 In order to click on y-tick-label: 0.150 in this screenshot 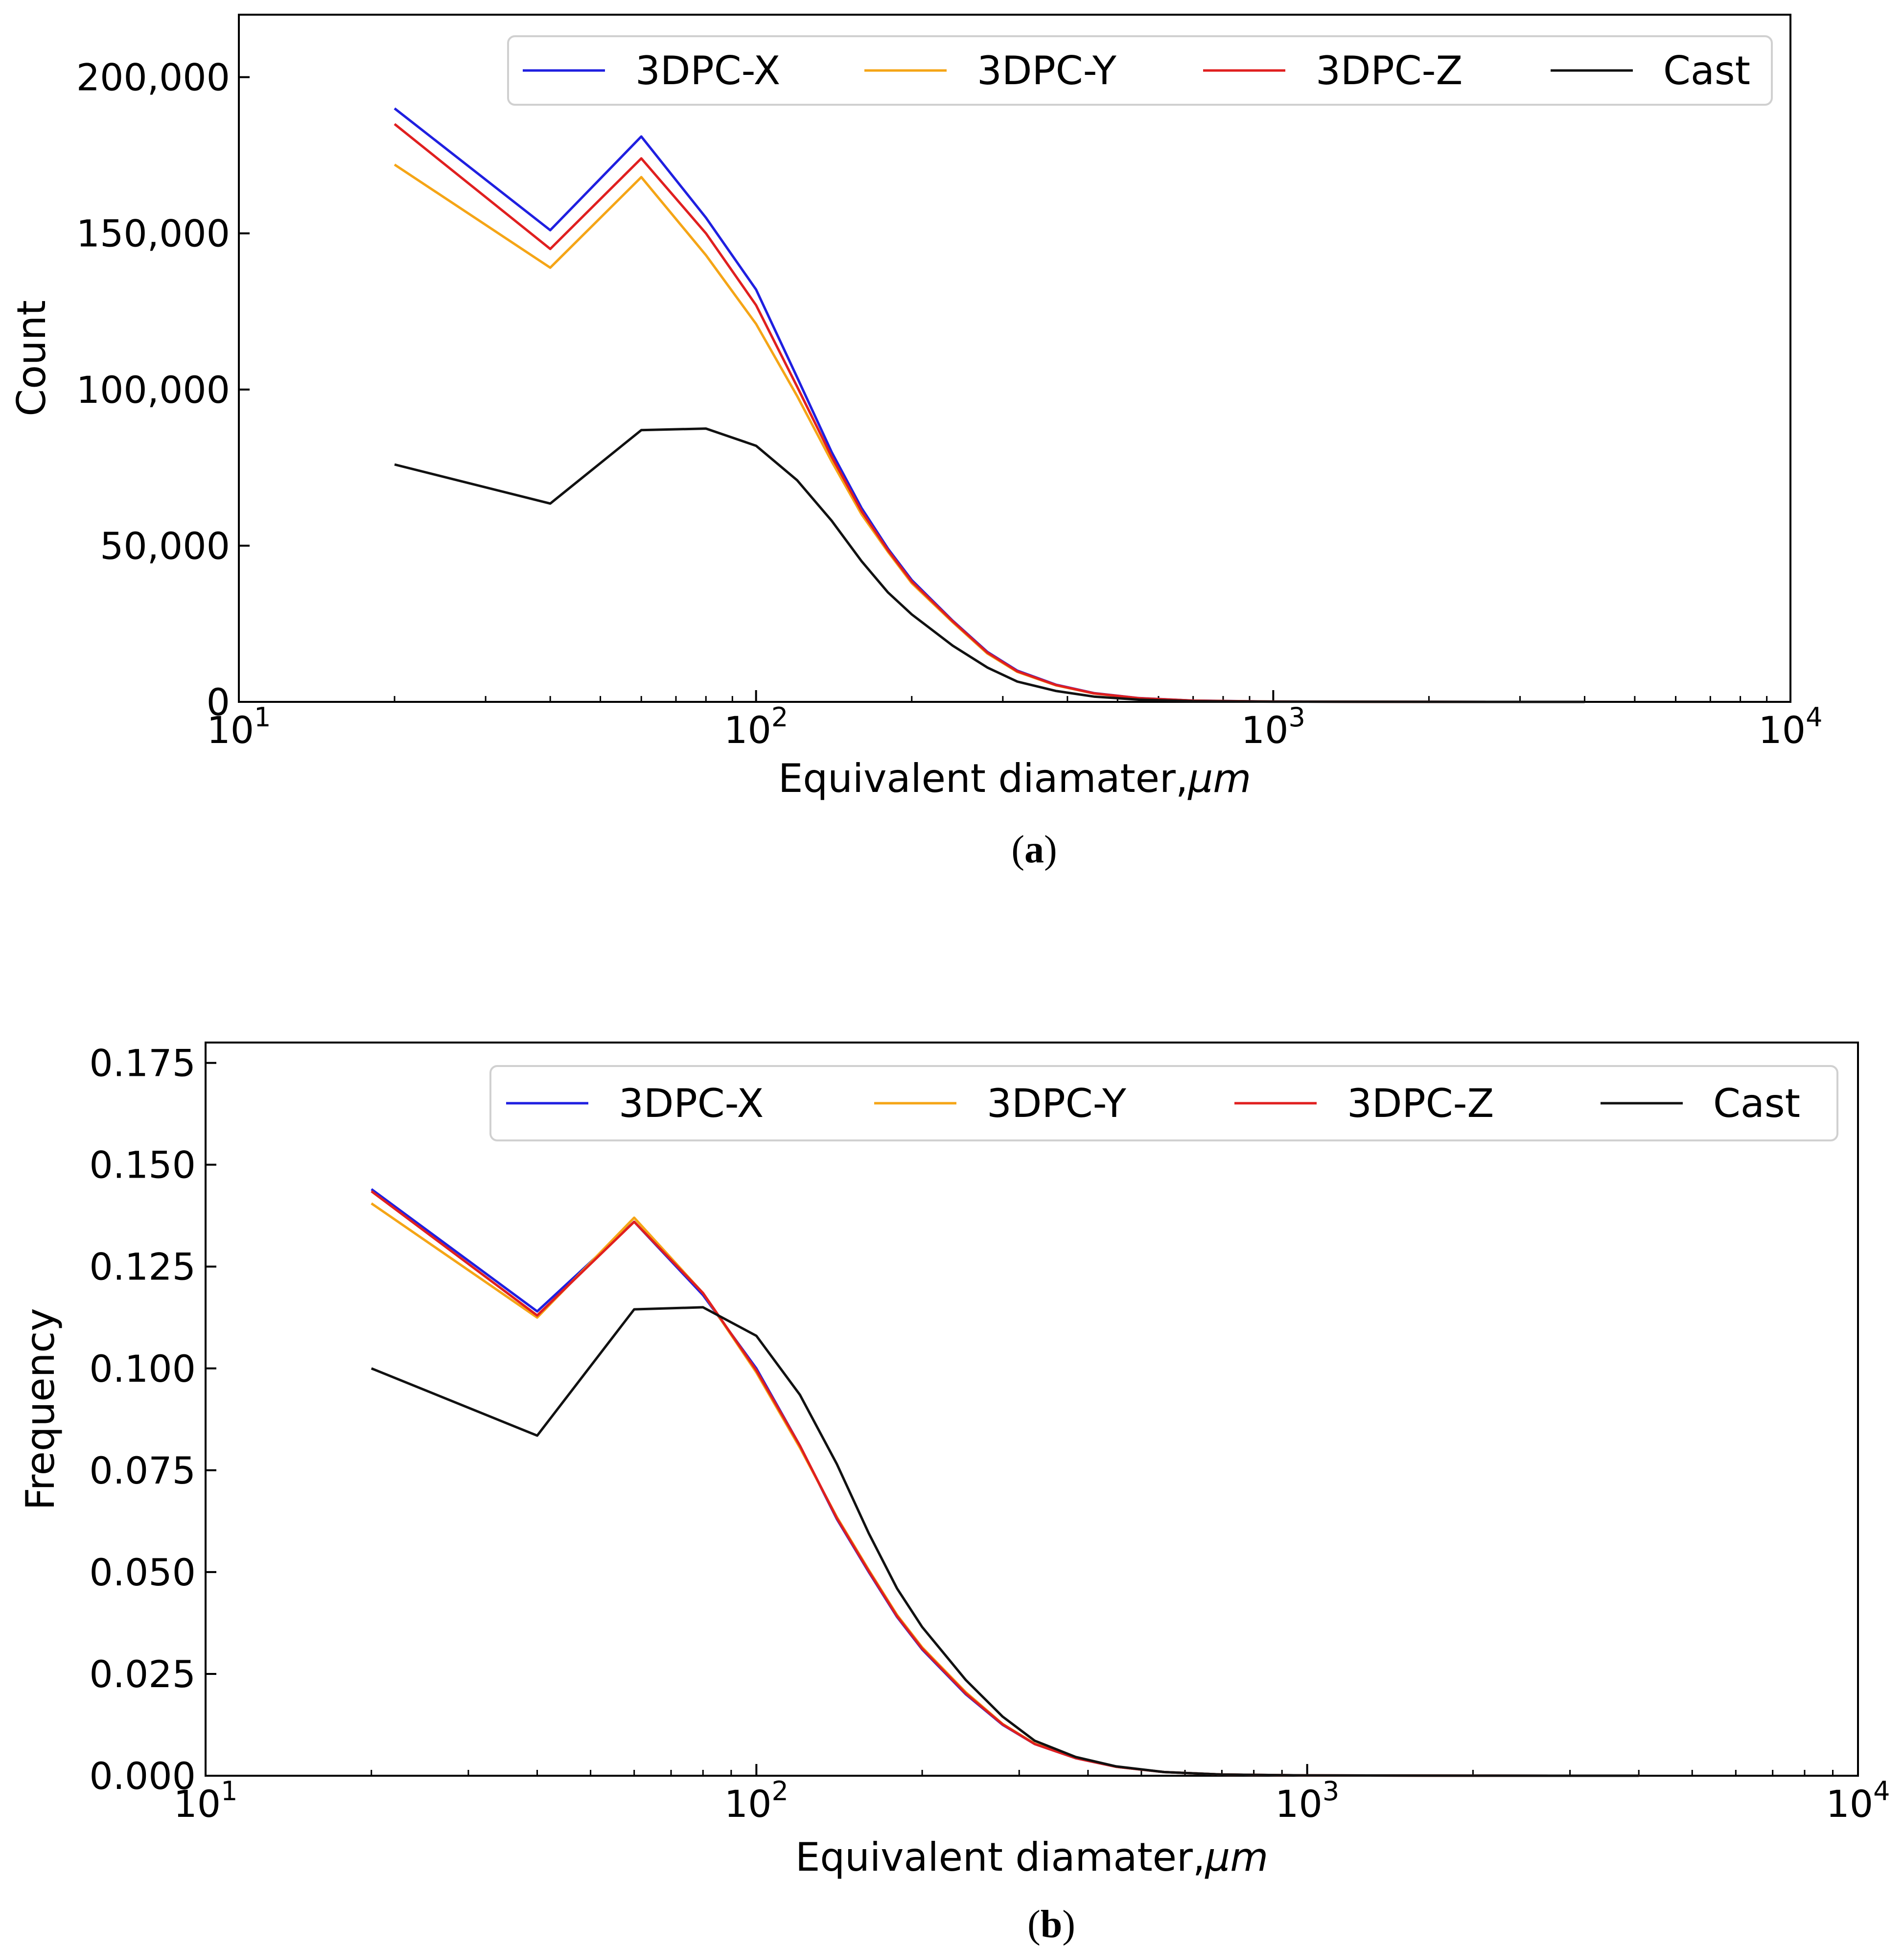, I will do `click(142, 1165)`.